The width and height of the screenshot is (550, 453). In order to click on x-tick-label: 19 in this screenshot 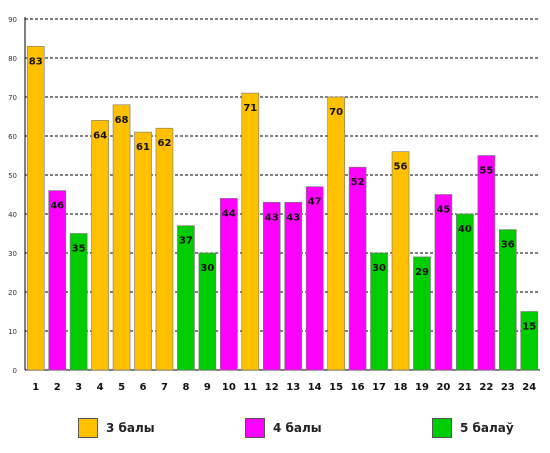, I will do `click(422, 387)`.